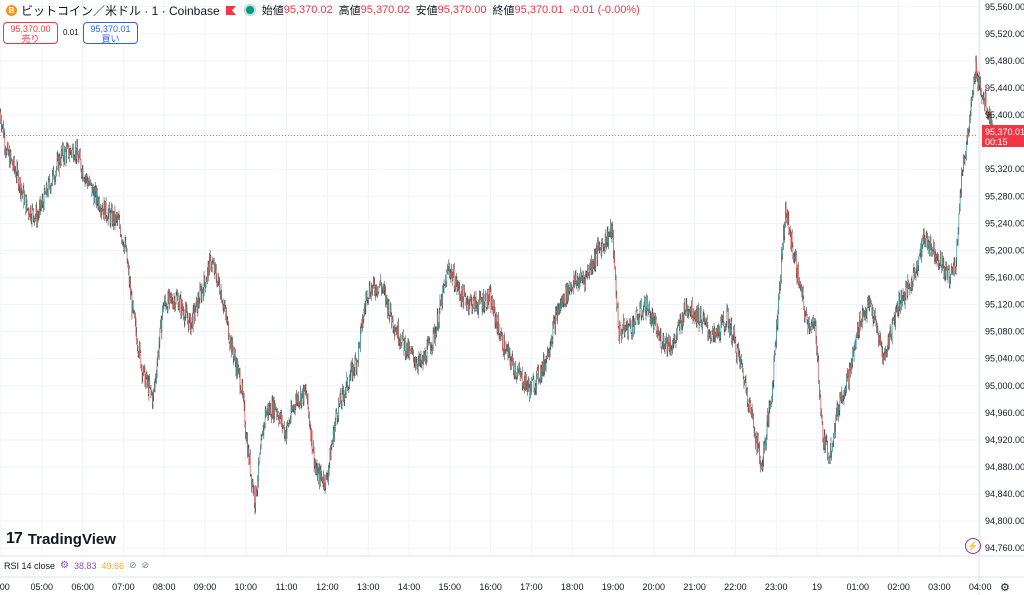  What do you see at coordinates (145, 565) in the screenshot?
I see `remove-icon: ⊘` at bounding box center [145, 565].